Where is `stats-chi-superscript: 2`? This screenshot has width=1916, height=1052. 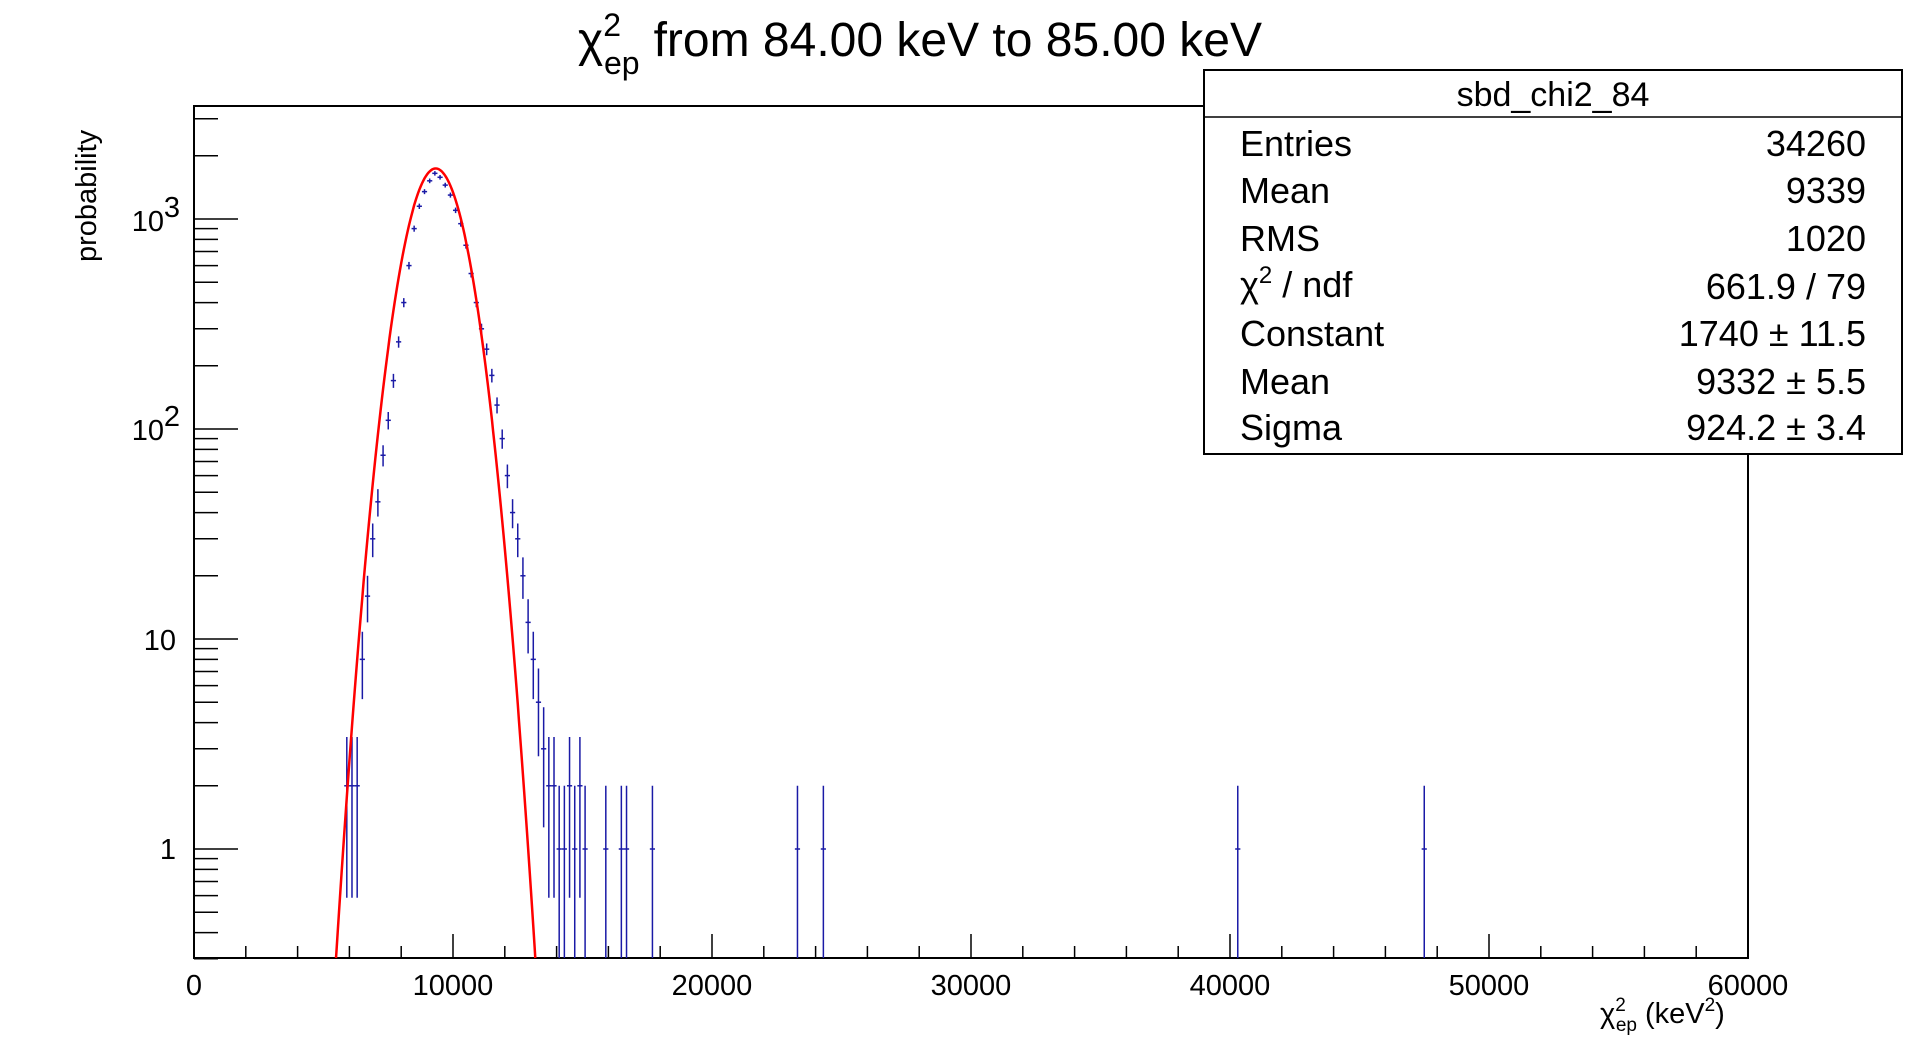 stats-chi-superscript: 2 is located at coordinates (1265, 275).